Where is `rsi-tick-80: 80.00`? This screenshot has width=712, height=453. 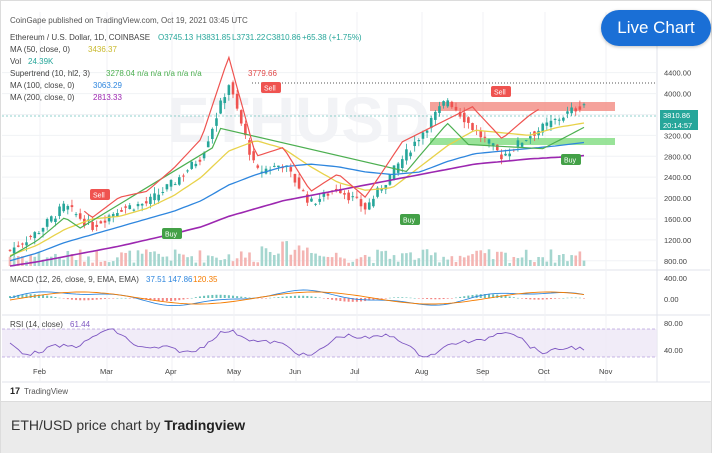 rsi-tick-80: 80.00 is located at coordinates (673, 323).